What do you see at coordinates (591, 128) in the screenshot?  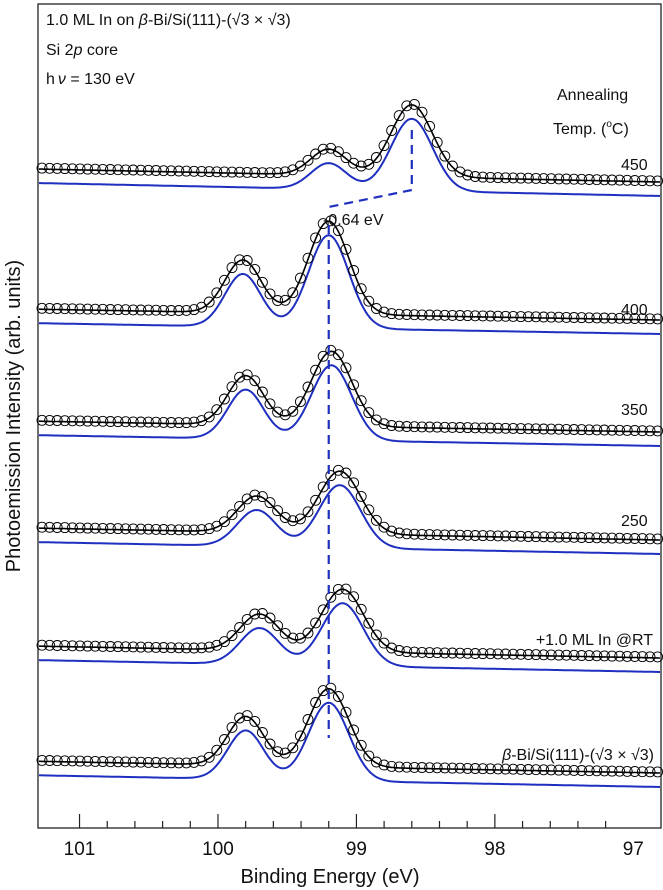 I see `legend-subtitle: Temp. (oC)` at bounding box center [591, 128].